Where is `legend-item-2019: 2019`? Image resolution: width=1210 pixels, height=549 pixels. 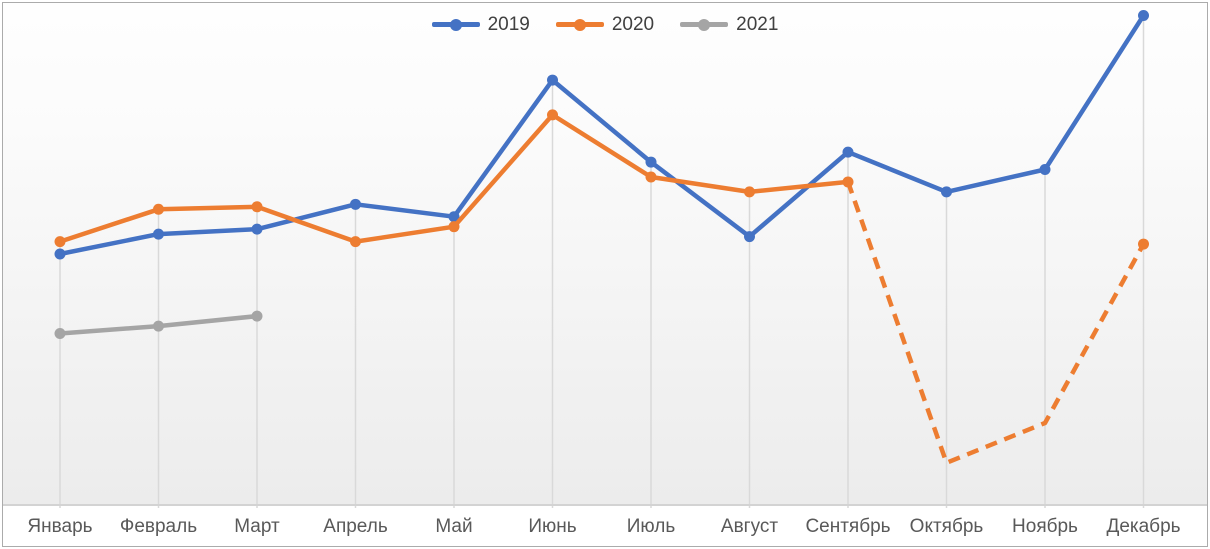 legend-item-2019: 2019 is located at coordinates (480, 24).